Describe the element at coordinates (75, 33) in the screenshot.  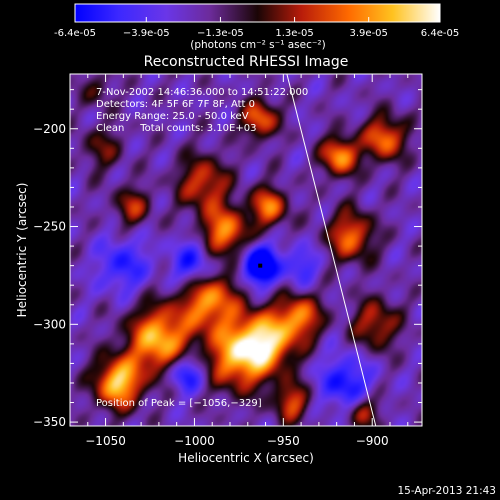
I see `colorbar-tick-label: -6.4e-05` at that location.